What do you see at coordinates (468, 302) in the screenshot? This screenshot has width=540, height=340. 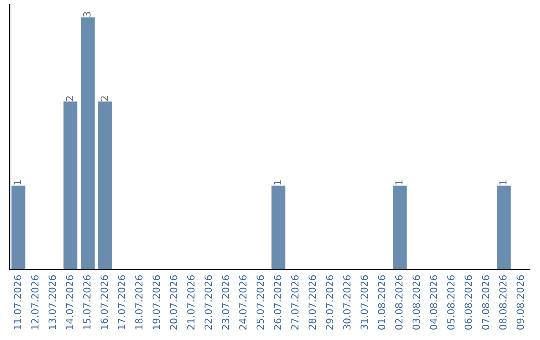 I see `x-tick-label: 06.08.2026` at bounding box center [468, 302].